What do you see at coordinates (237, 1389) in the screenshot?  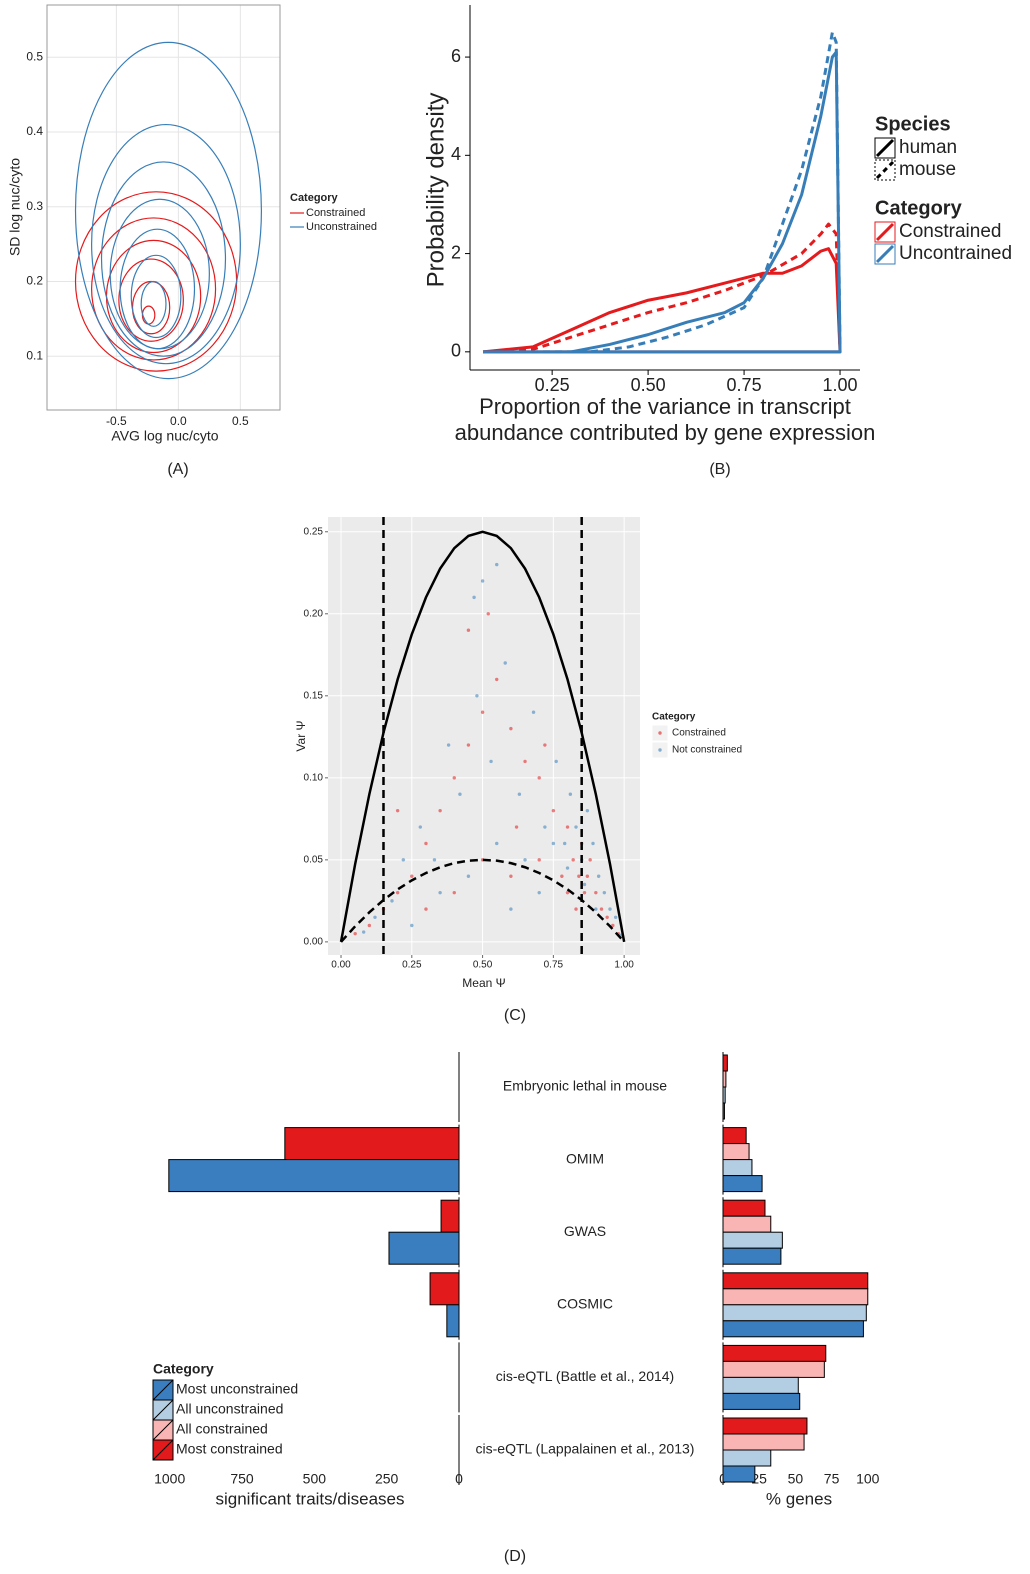 I see `legend-label: Most unconstrained` at bounding box center [237, 1389].